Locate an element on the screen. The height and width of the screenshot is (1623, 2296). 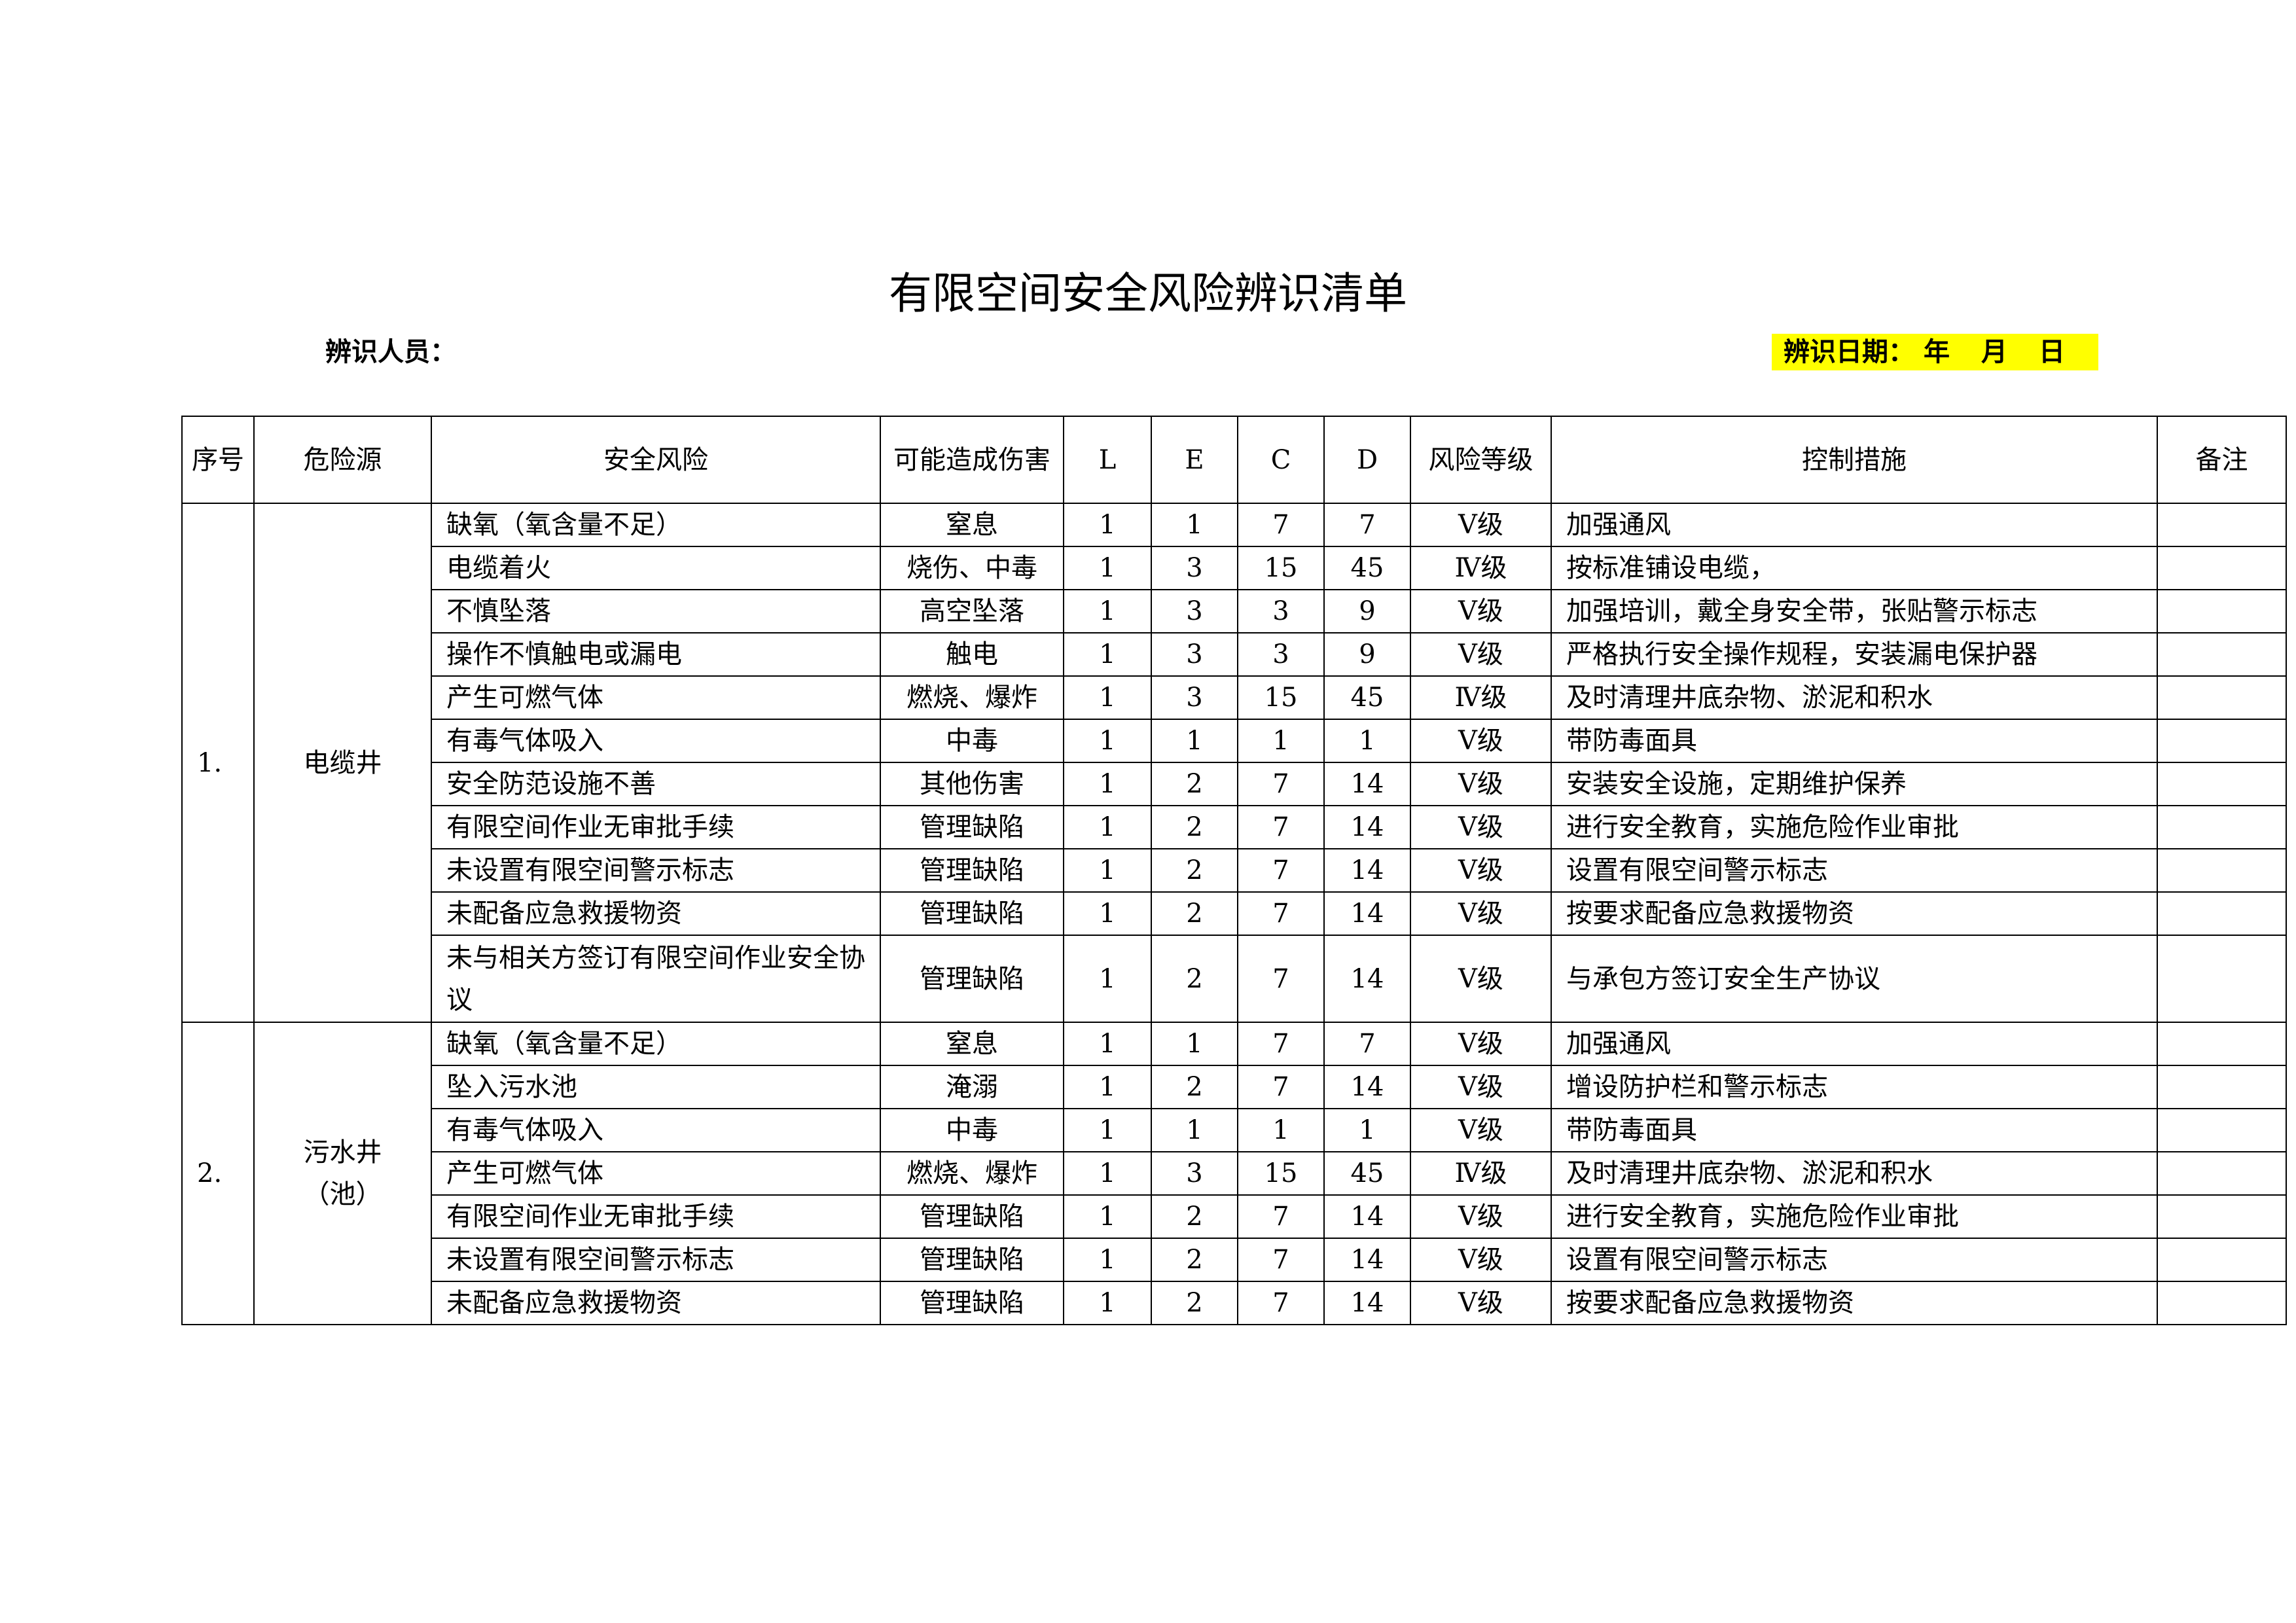
c-cell: 1 is located at coordinates (1281, 1130).